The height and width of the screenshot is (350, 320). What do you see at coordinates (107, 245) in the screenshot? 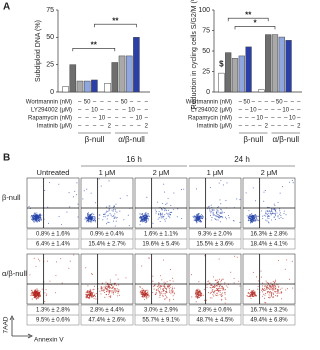
I see `stat-lower: 15.4% ± 2.7%` at bounding box center [107, 245].